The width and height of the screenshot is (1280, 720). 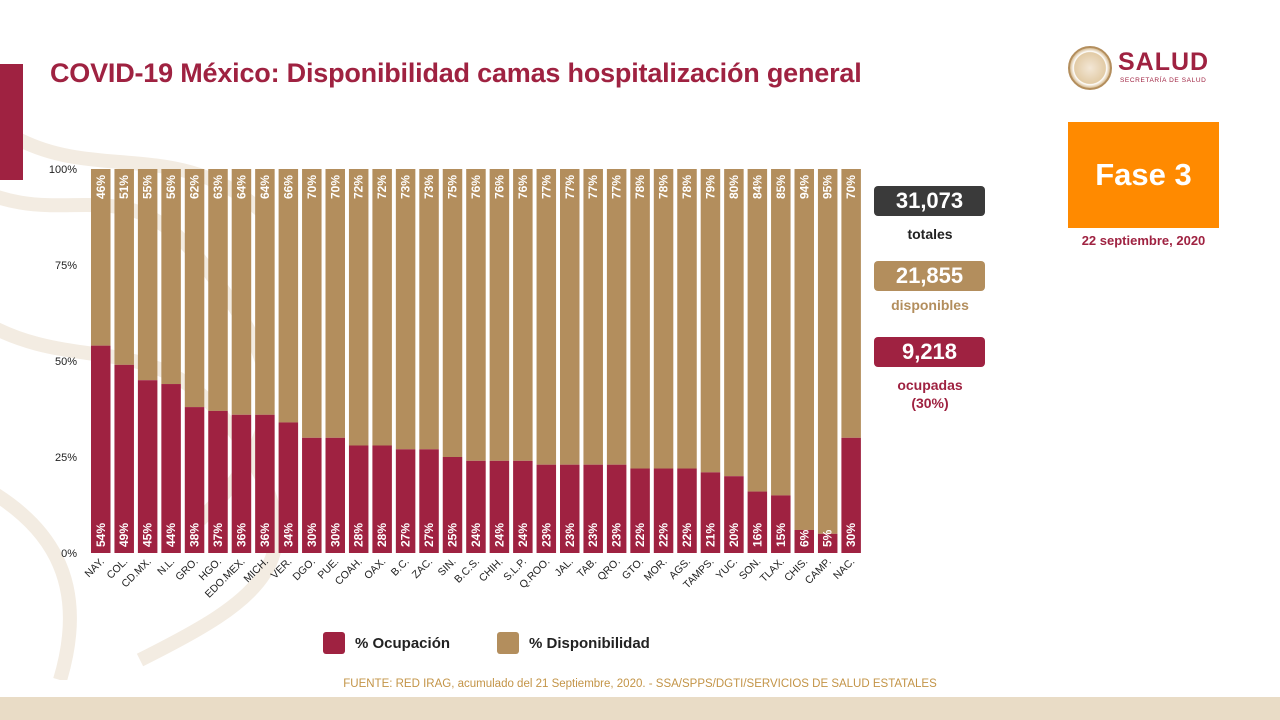 I want to click on occupied-beds-label: ocupadas, so click(x=930, y=385).